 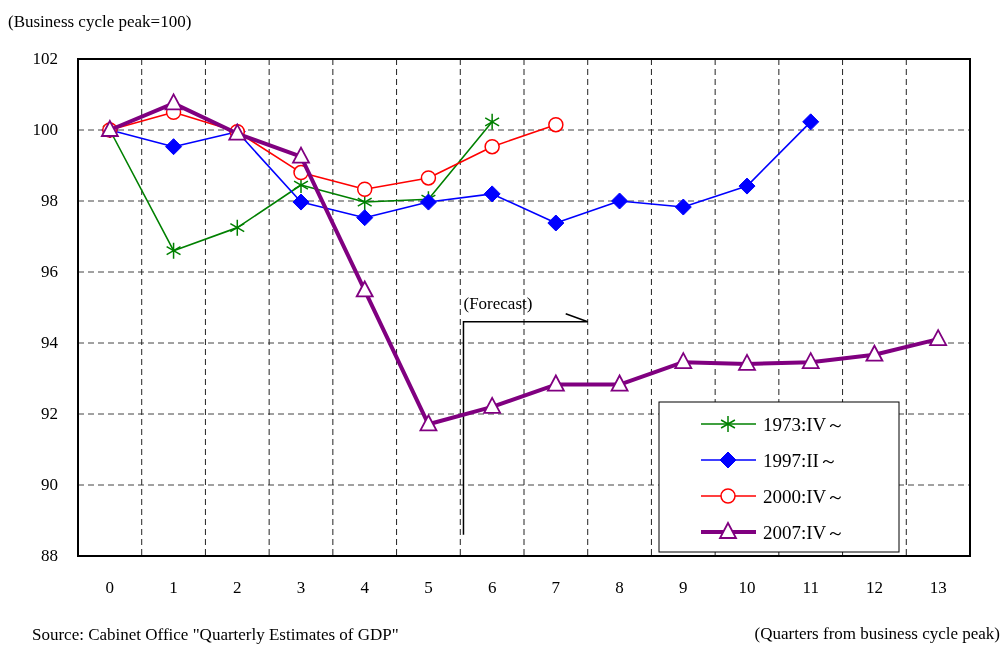 What do you see at coordinates (747, 587) in the screenshot?
I see `x-tick-label: 10` at bounding box center [747, 587].